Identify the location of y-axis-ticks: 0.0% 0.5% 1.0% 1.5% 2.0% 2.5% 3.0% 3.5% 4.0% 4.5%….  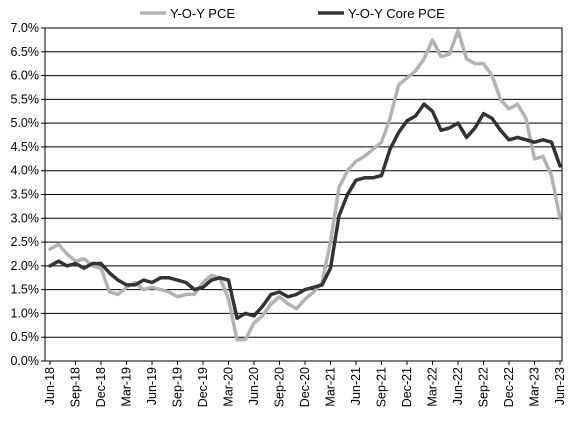
(28, 194).